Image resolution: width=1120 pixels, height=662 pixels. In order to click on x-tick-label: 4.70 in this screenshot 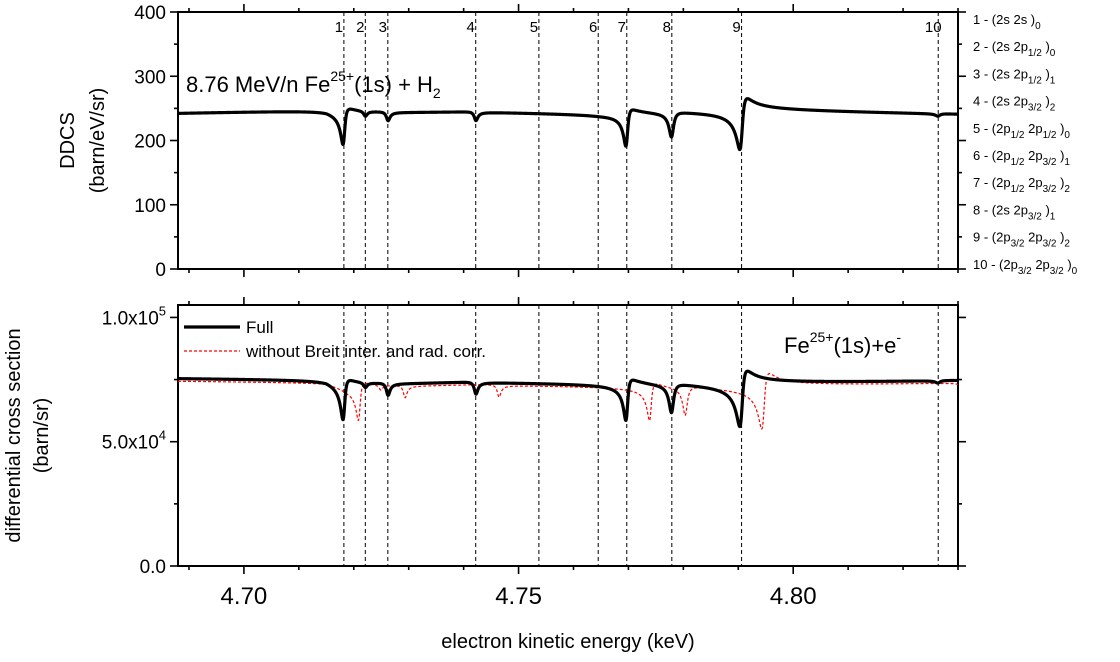, I will do `click(244, 596)`.